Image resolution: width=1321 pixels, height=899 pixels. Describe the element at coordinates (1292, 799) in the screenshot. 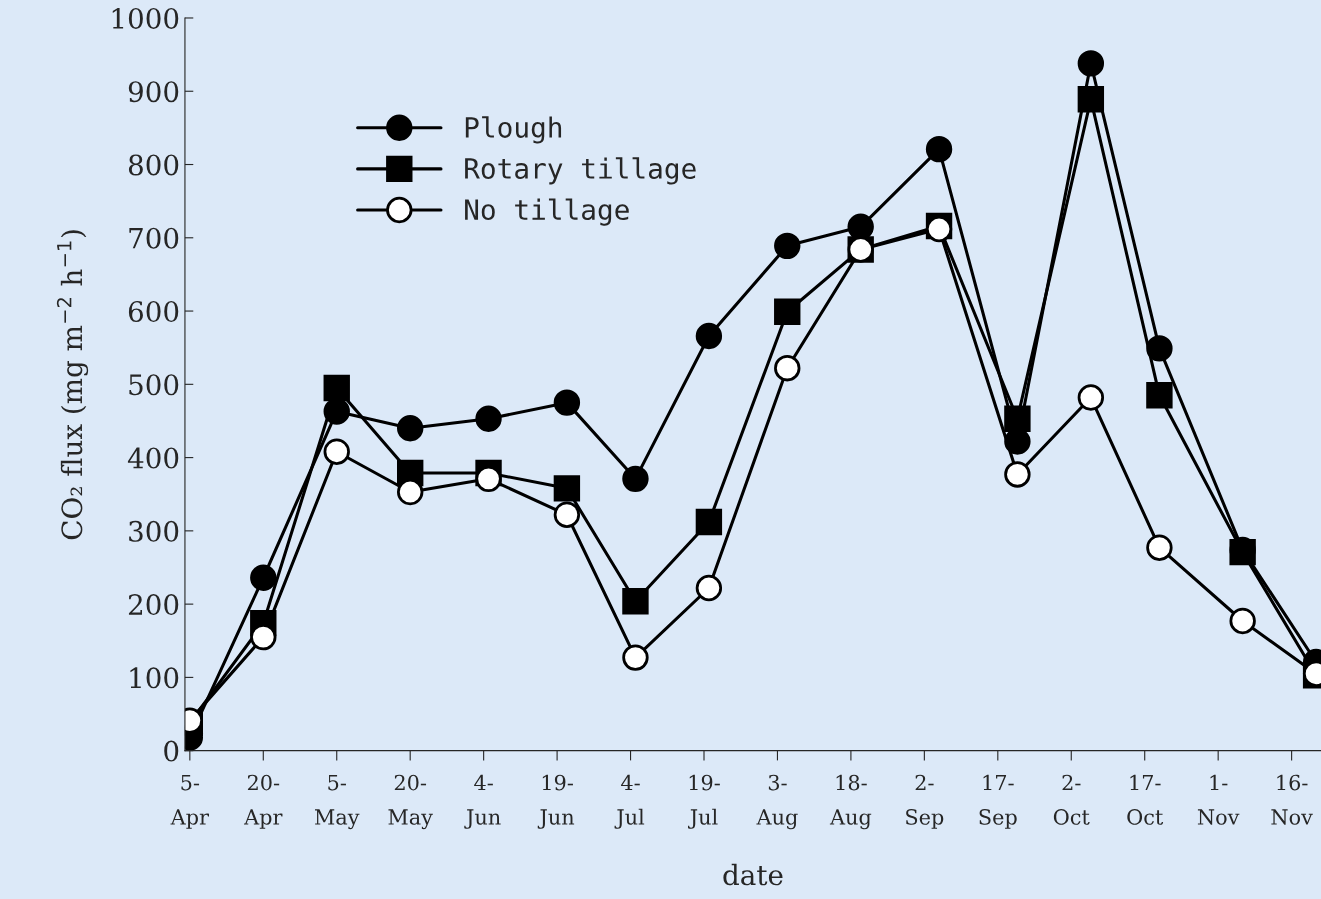

I see `x-tick-label: 16- Nov` at that location.